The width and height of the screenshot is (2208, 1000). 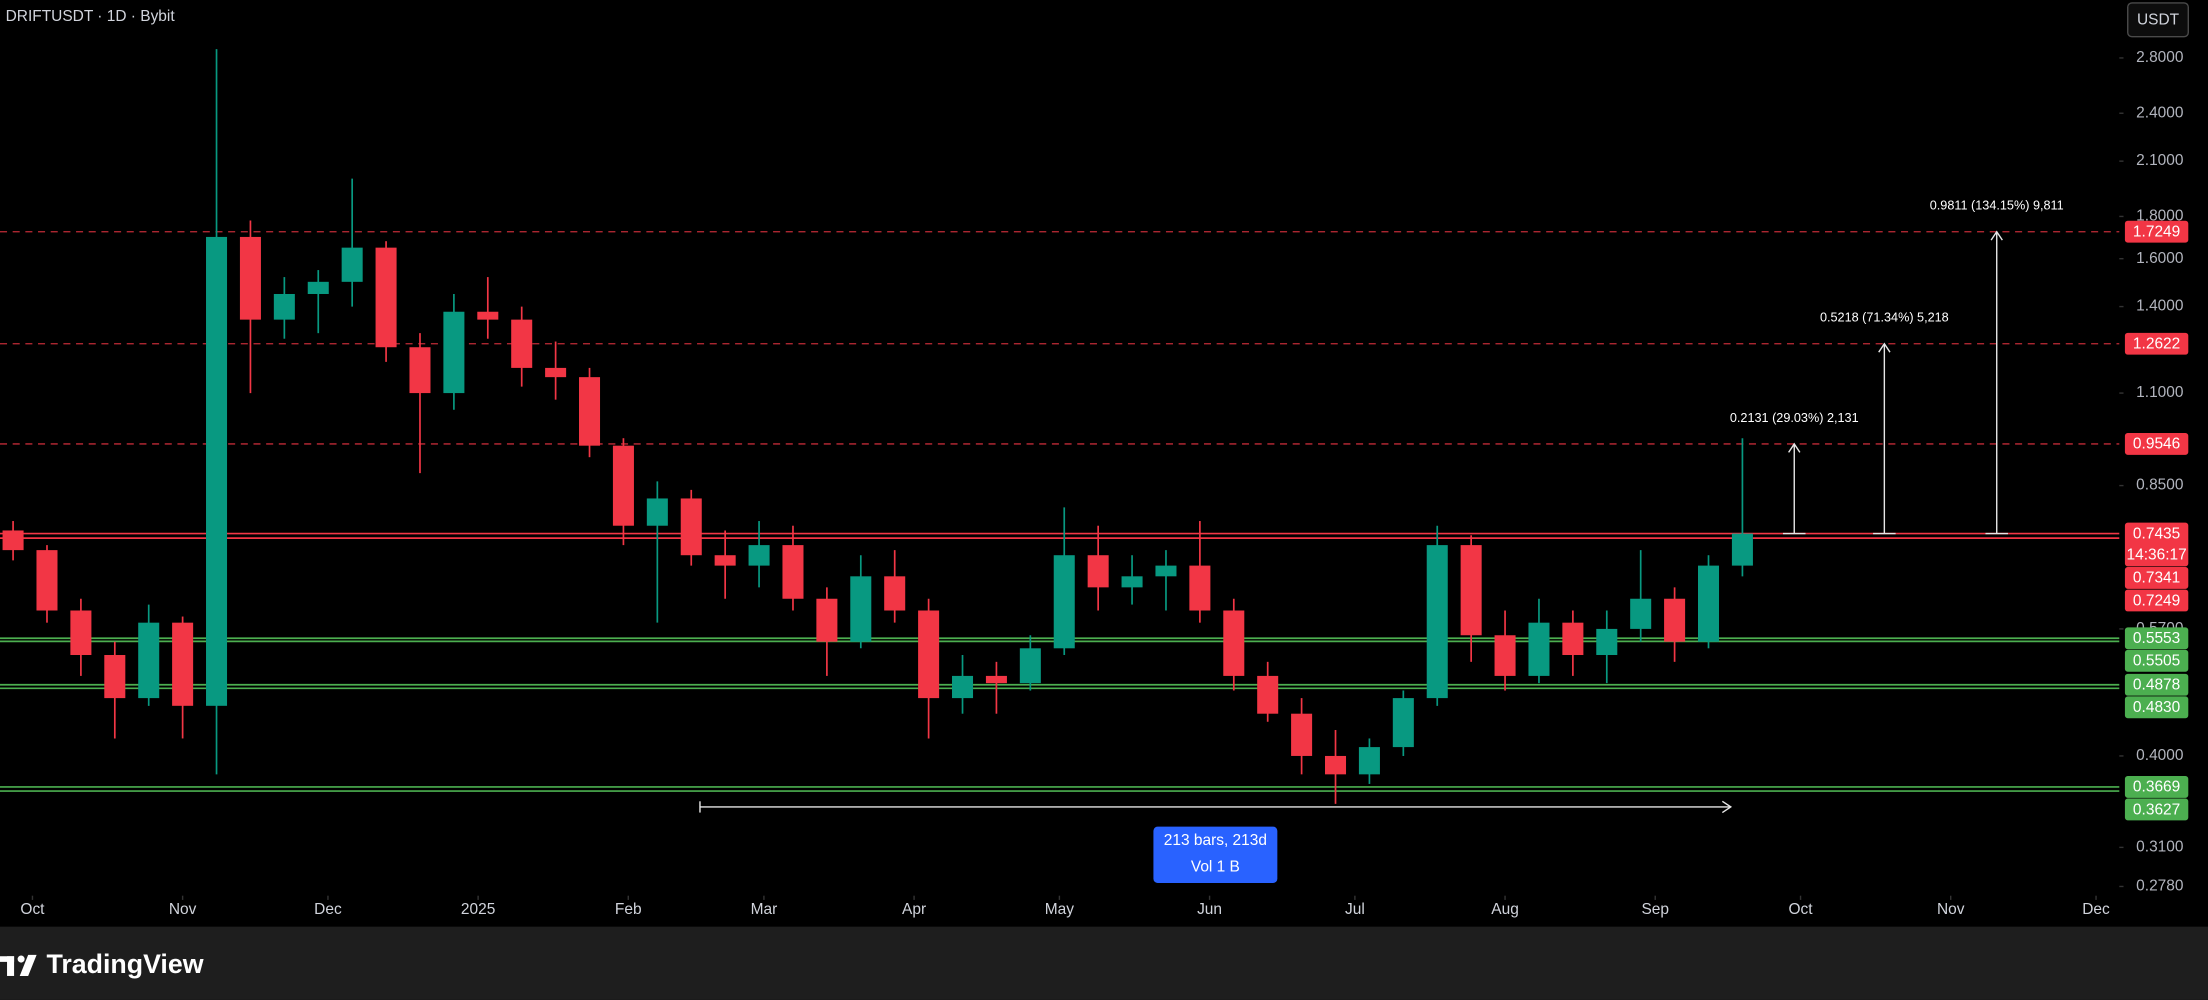 I want to click on y-tick-label: 0.4000, so click(x=2159, y=755).